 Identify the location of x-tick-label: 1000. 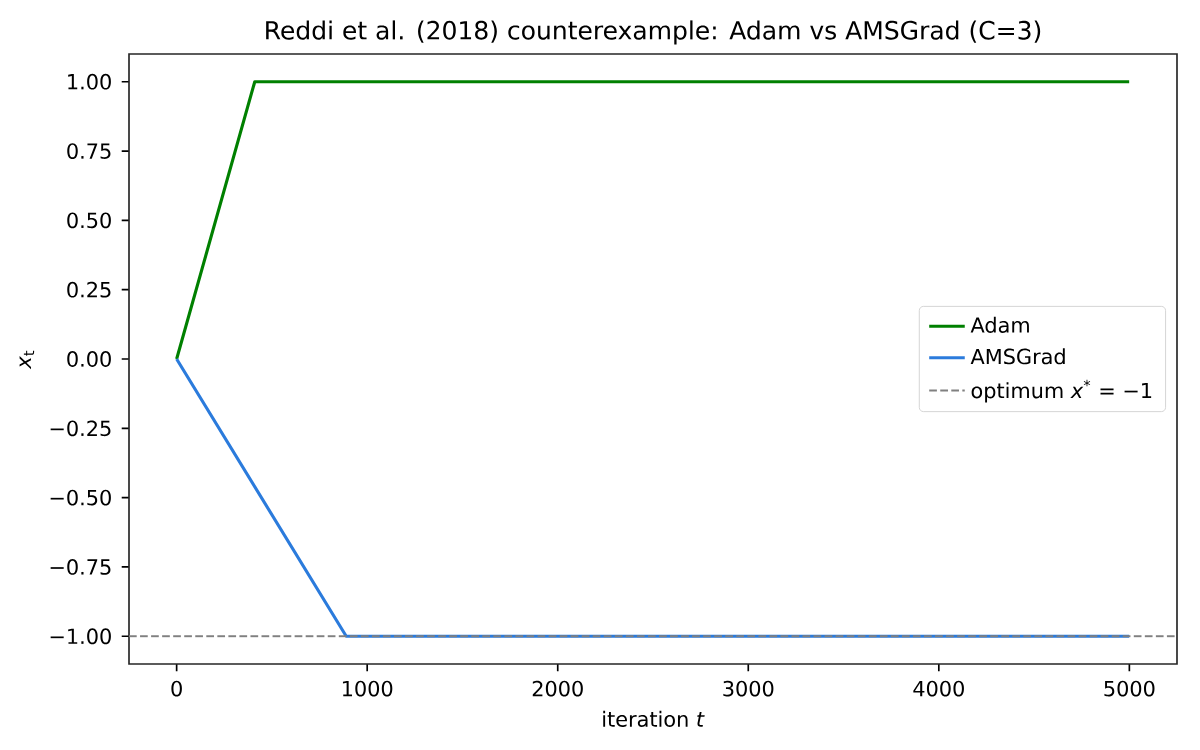
(367, 688).